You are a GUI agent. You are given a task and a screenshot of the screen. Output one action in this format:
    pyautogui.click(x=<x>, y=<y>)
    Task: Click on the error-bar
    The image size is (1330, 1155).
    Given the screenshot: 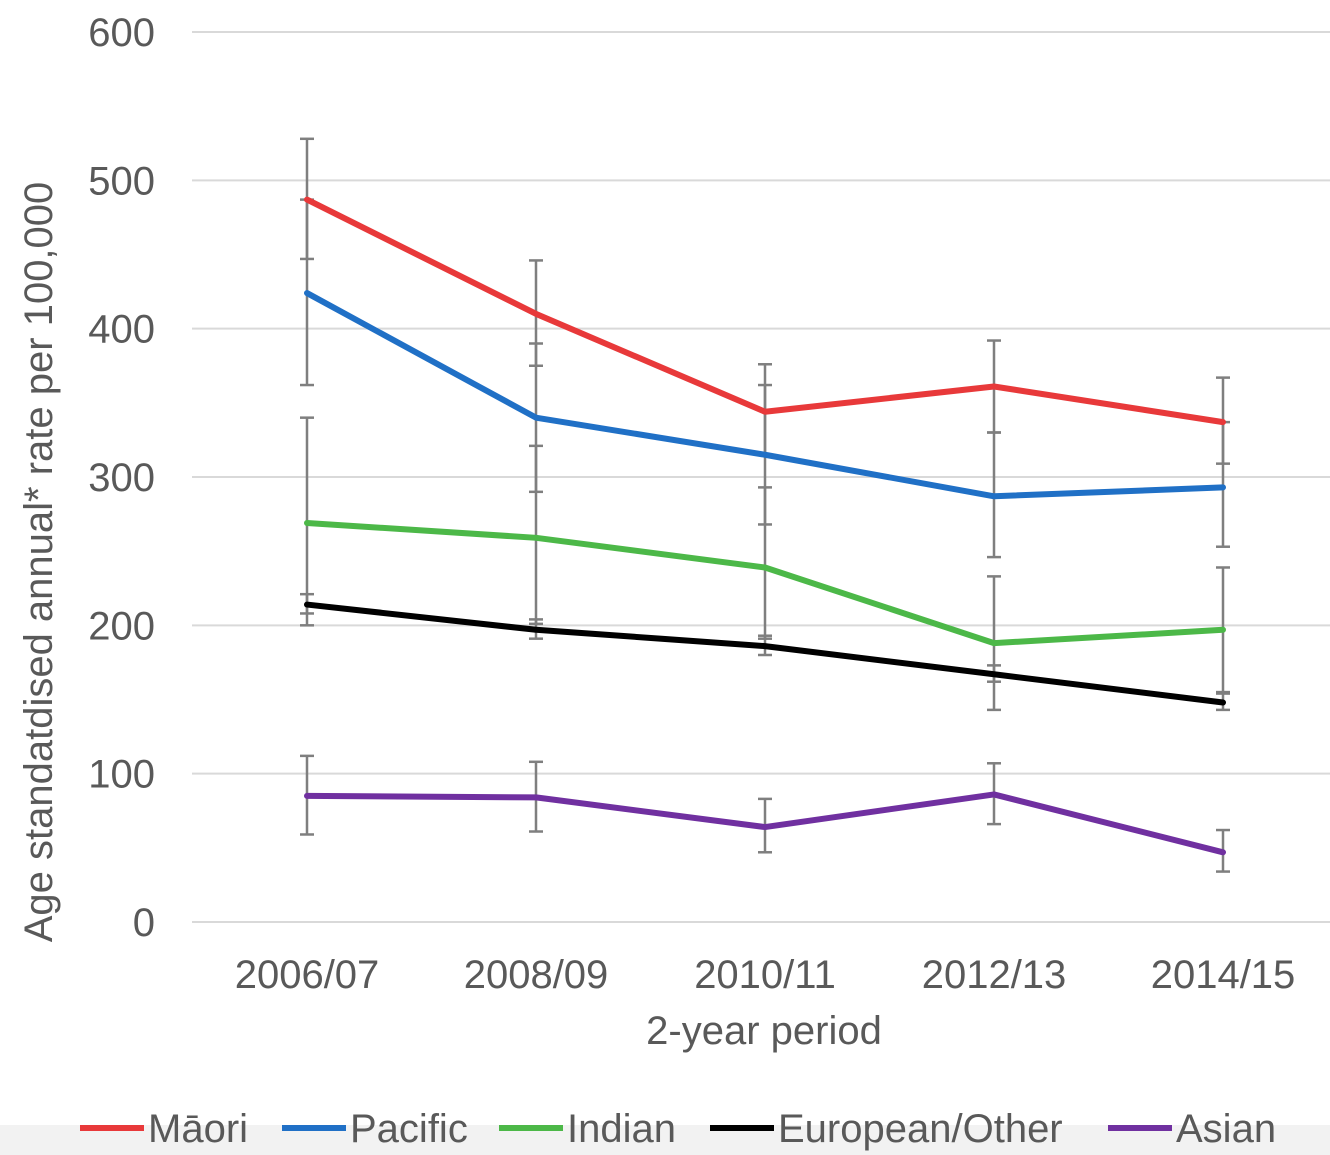 What is the action you would take?
    pyautogui.click(x=765, y=563)
    